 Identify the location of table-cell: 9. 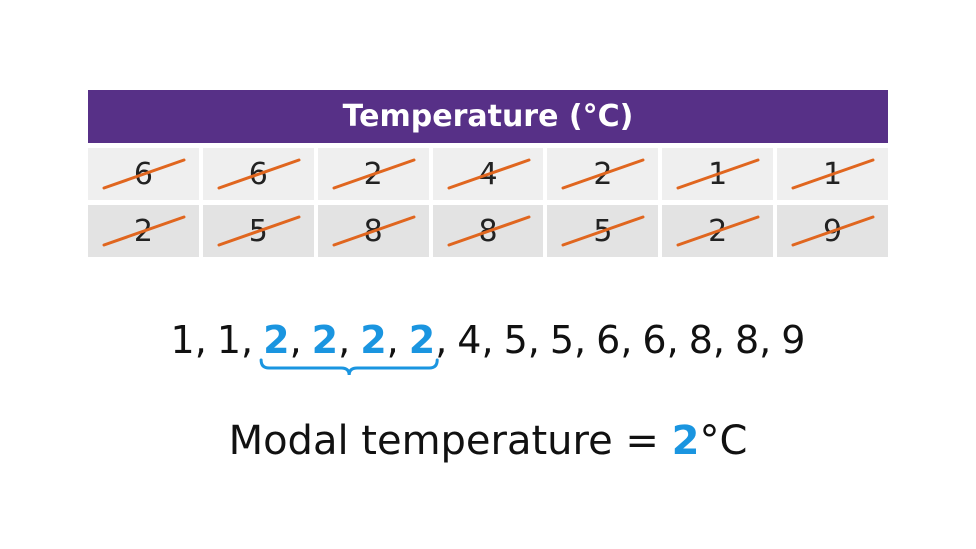
(833, 231).